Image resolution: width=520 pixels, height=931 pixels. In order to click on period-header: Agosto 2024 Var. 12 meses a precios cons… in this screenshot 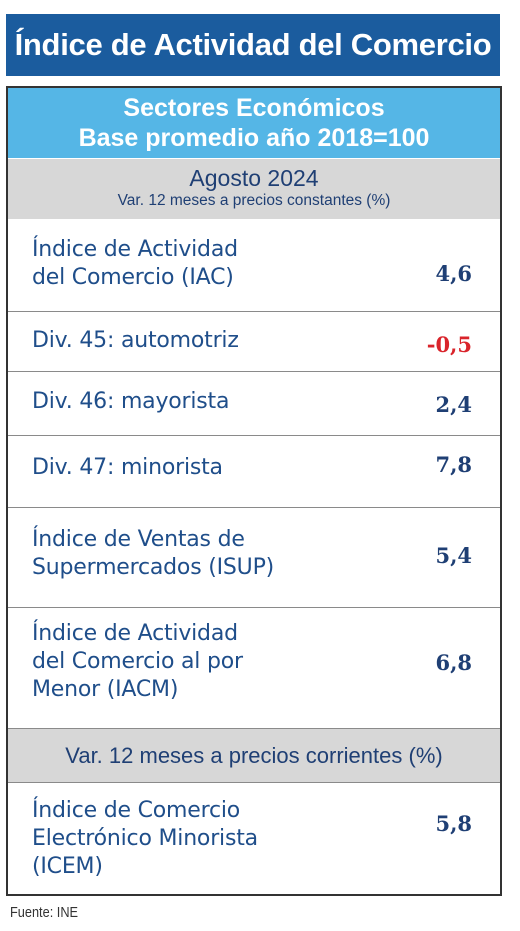, I will do `click(254, 189)`.